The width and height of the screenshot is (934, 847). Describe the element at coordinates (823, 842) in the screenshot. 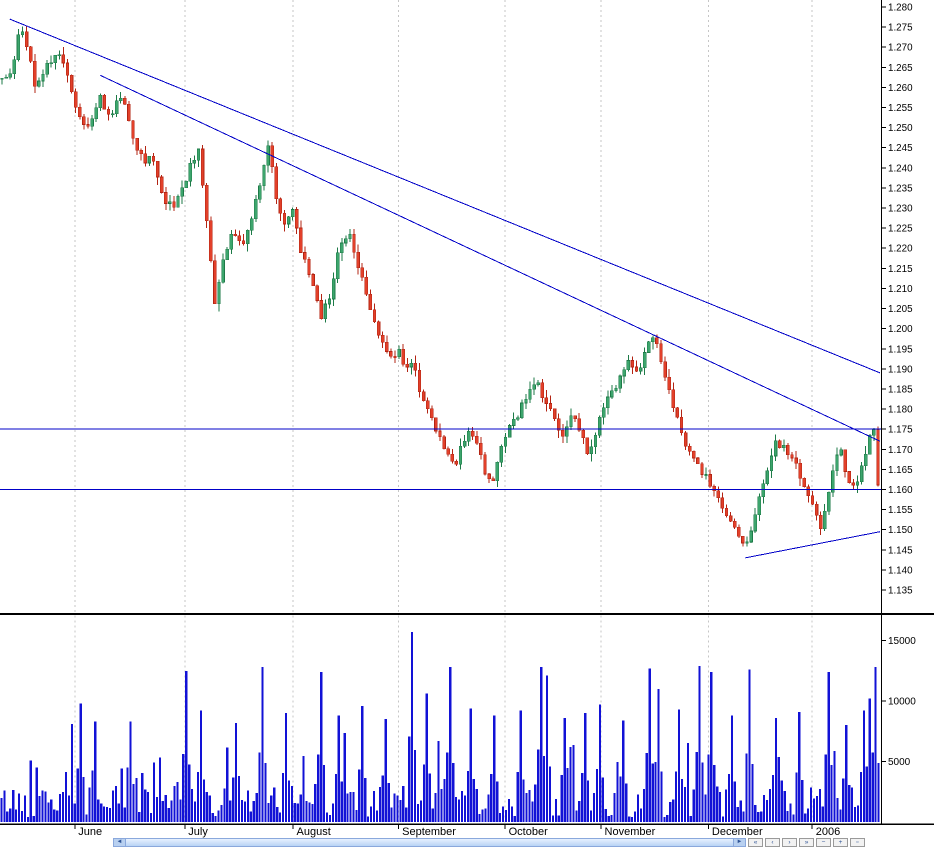

I see `zoom-out-button: −` at that location.